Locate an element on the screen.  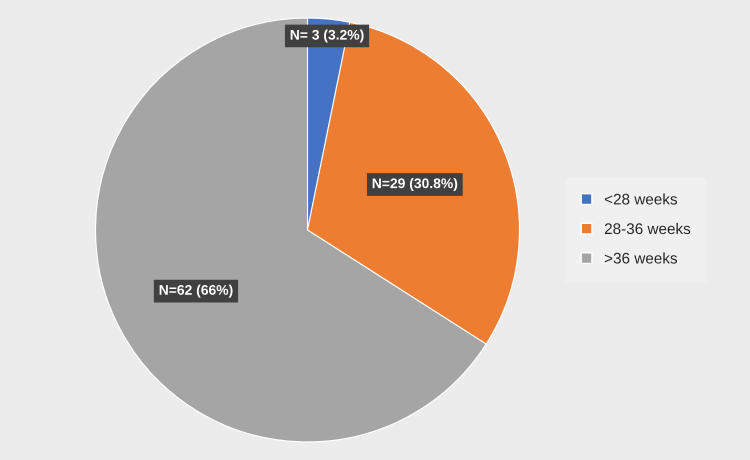
data-label: N= 3 (3.2%) is located at coordinates (327, 36).